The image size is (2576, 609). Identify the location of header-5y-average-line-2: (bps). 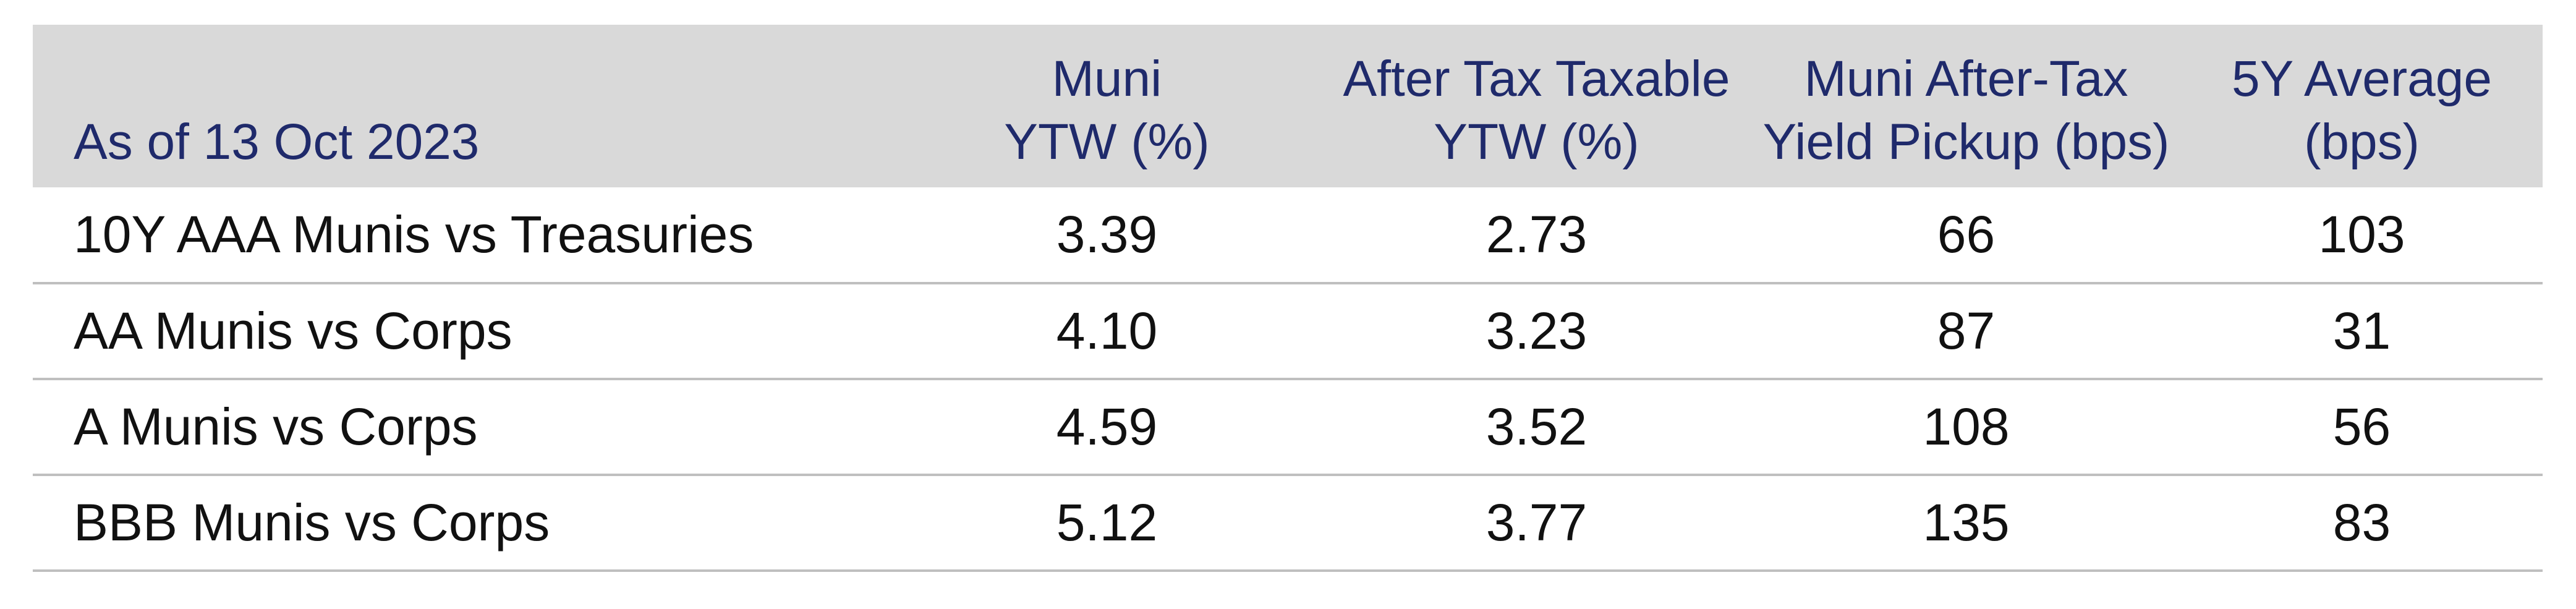
(2362, 142).